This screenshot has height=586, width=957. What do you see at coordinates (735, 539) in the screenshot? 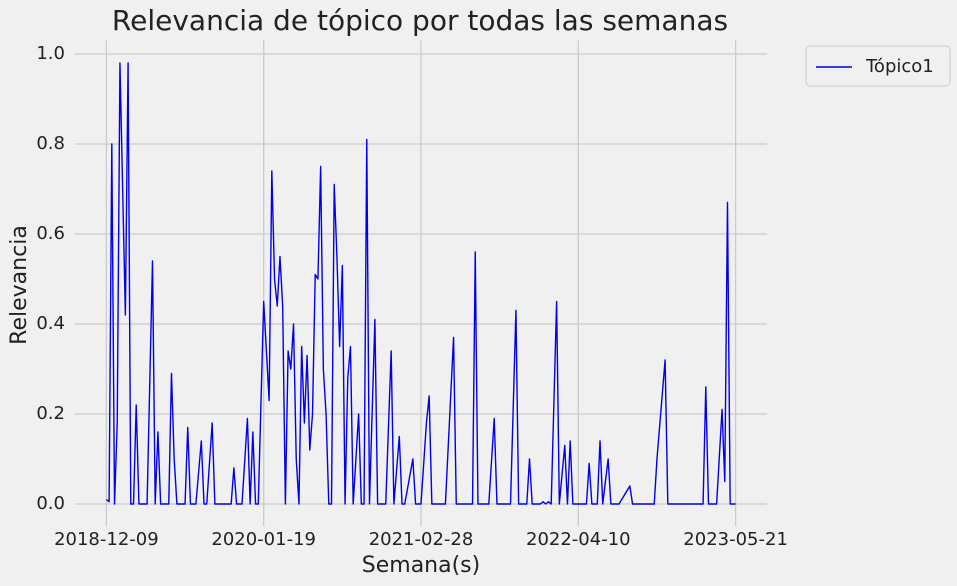
I see `x-tick-label: 2023-05-21` at bounding box center [735, 539].